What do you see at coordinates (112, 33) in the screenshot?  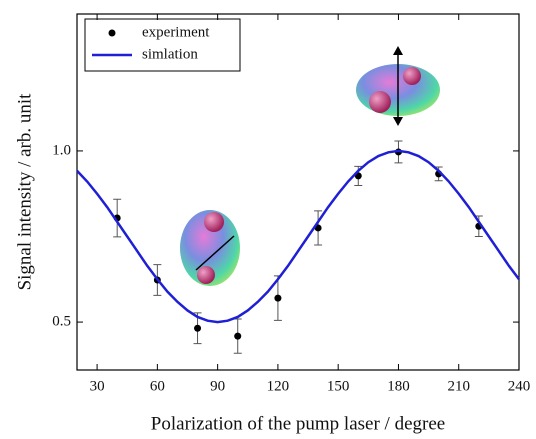 I see `legend-swatch` at bounding box center [112, 33].